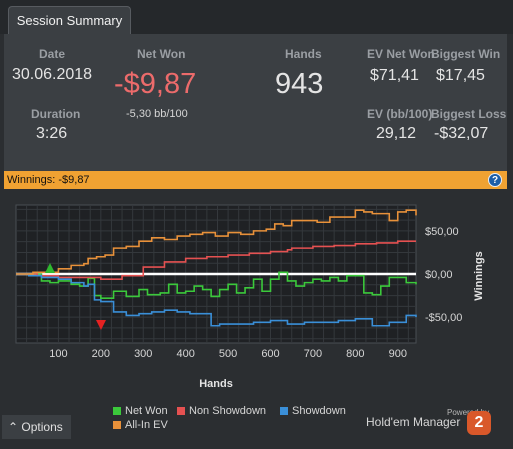  I want to click on x-axis-label: Hands, so click(216, 384).